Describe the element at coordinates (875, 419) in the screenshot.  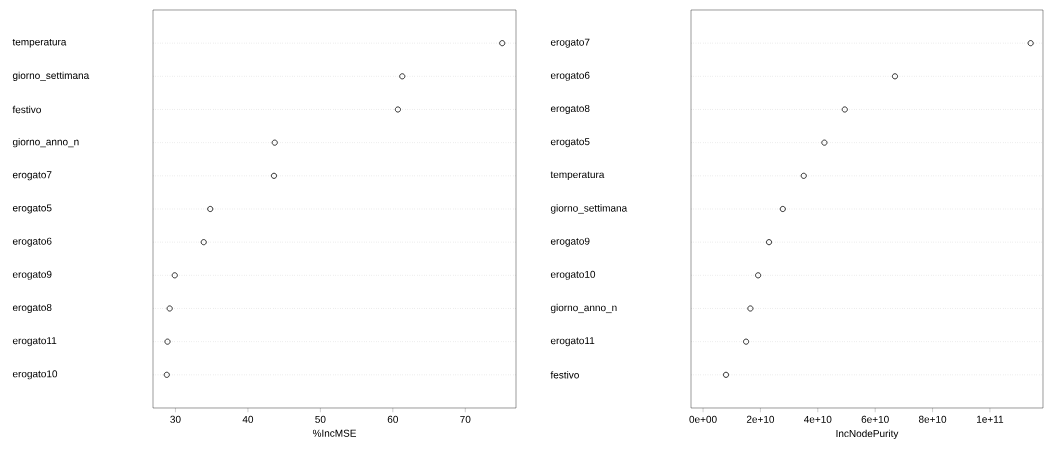
I see `x-tick-label: 6e+10` at that location.